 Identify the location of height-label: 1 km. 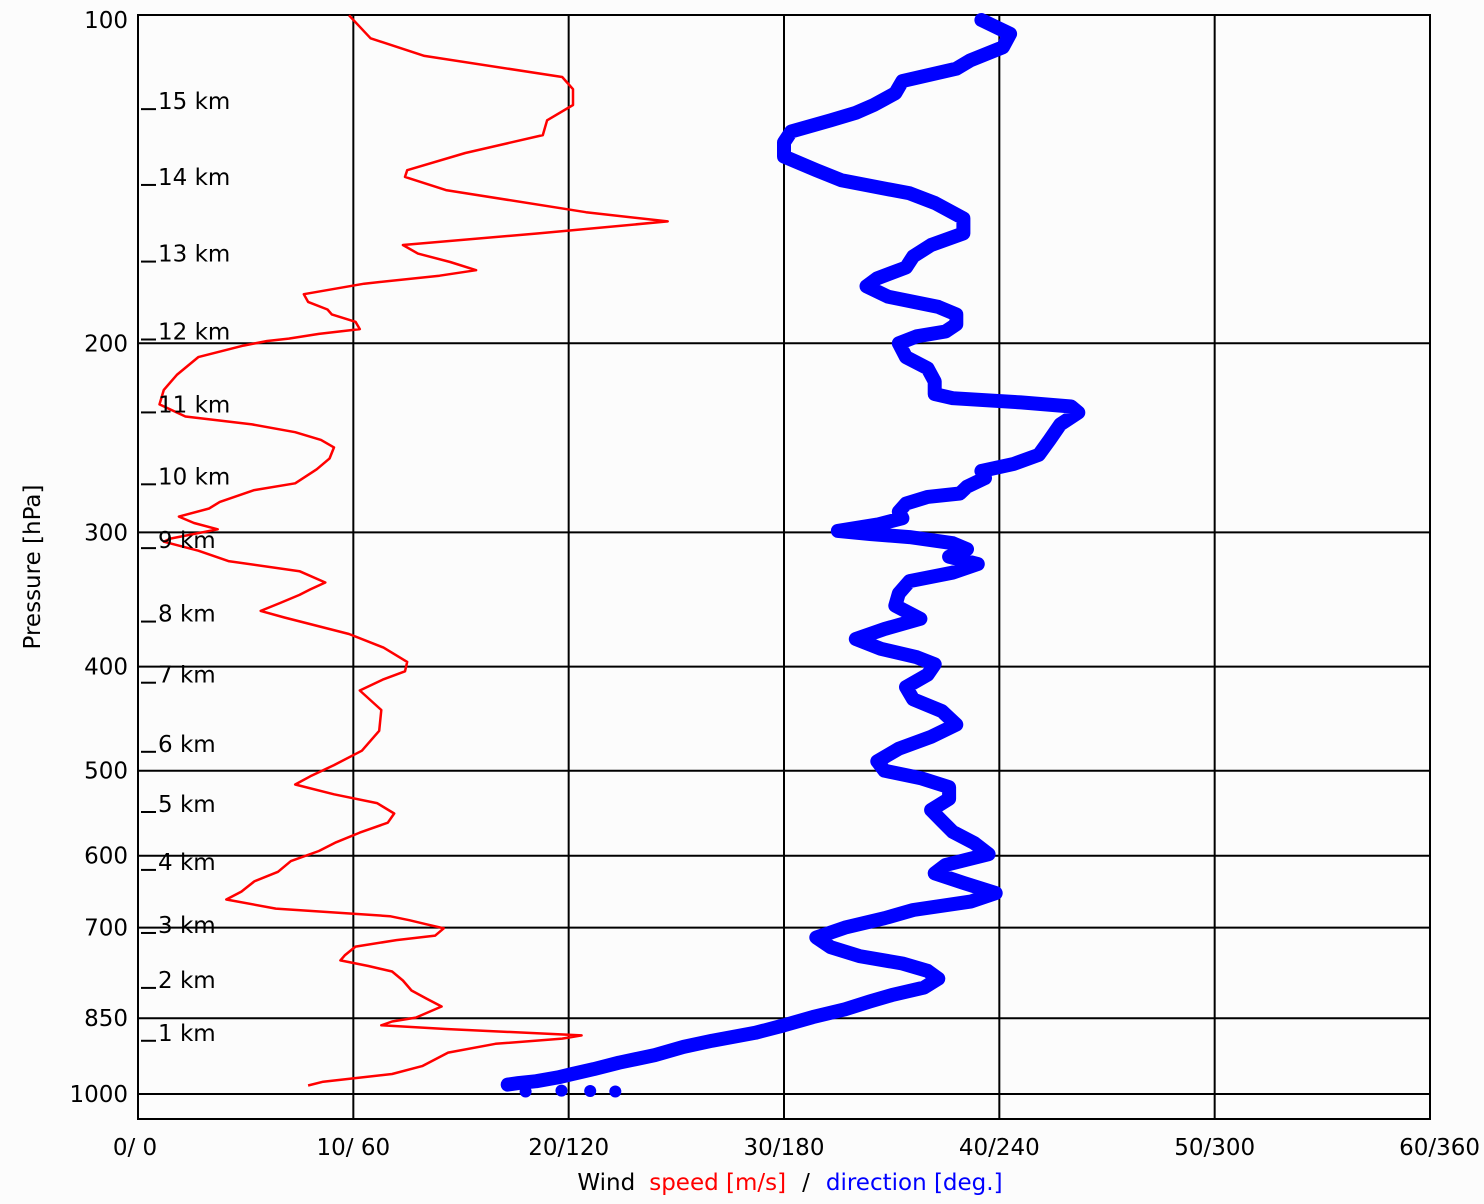
(187, 1034).